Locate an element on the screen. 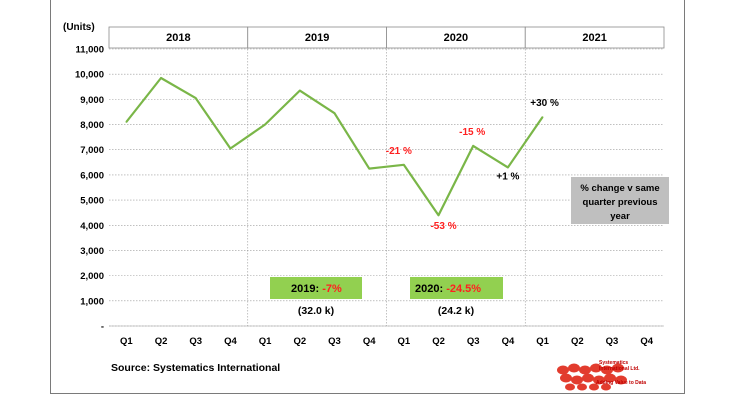 The width and height of the screenshot is (730, 417). y-tick-label: 7,000 is located at coordinates (92, 150).